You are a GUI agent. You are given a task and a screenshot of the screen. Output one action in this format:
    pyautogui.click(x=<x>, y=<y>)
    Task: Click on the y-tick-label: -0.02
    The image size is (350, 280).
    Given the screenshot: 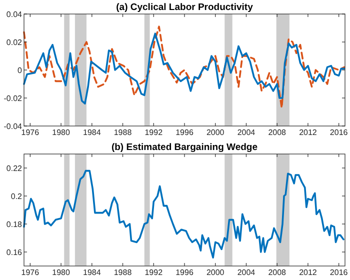 What is the action you would take?
    pyautogui.click(x=13, y=98)
    